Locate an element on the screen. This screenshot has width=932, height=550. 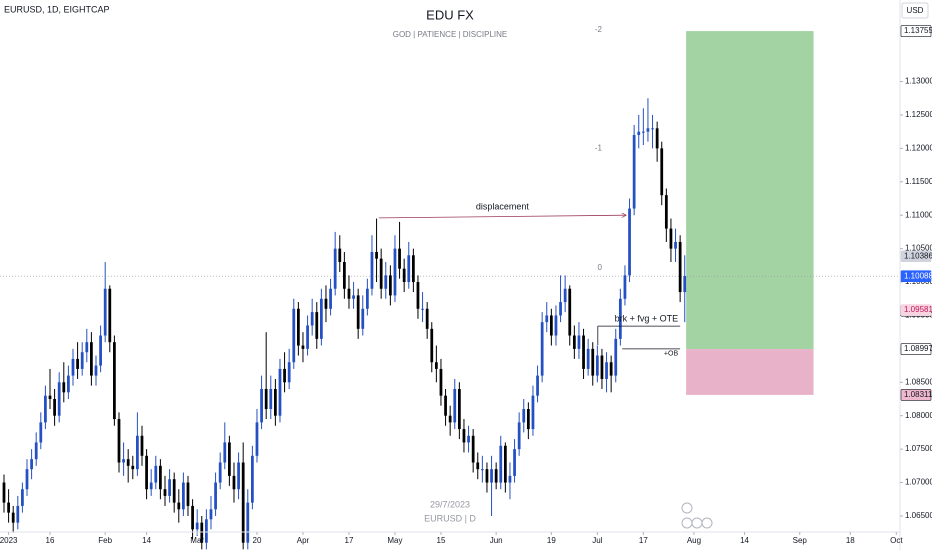
chart-title: EDU FX is located at coordinates (450, 14).